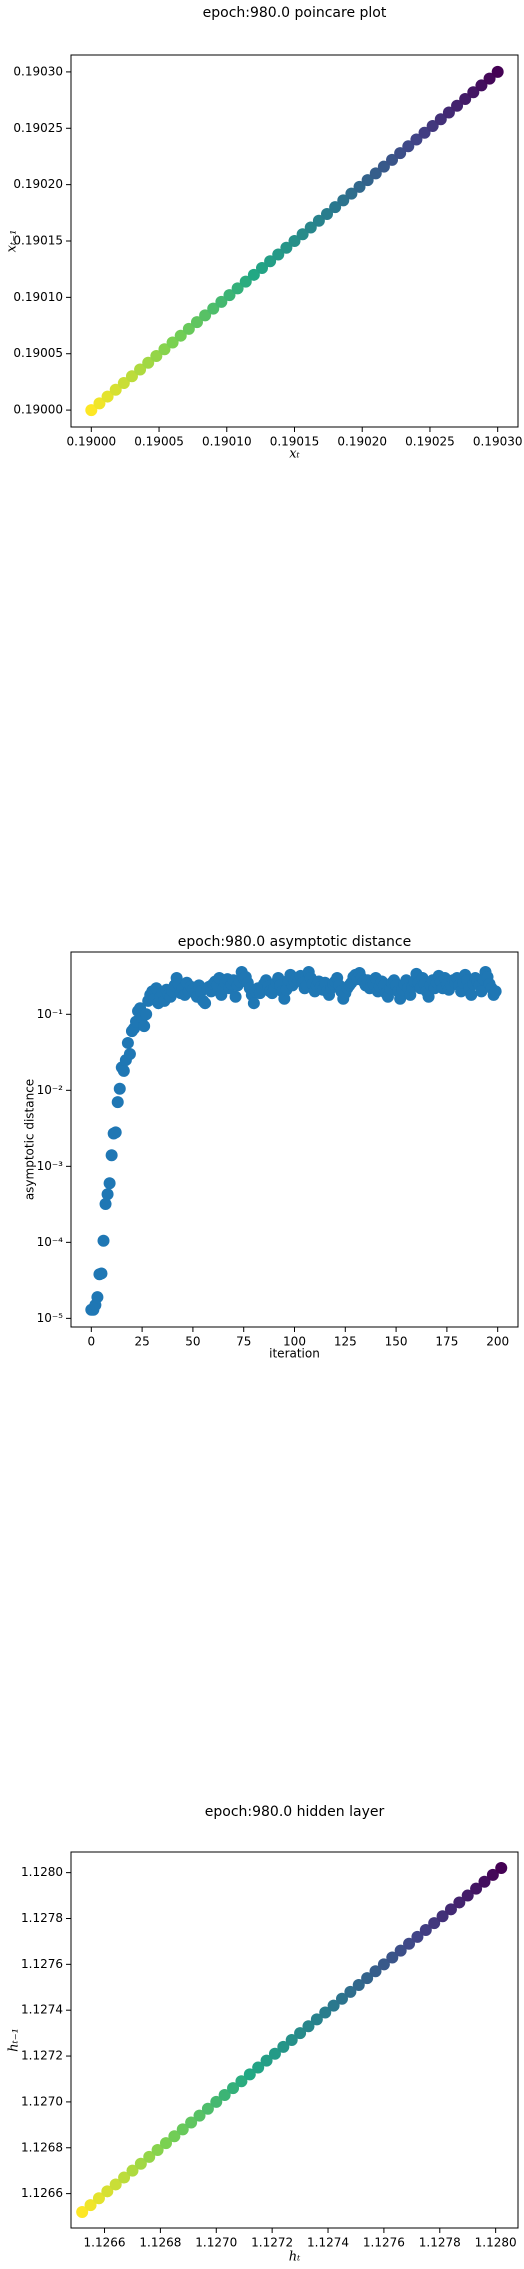 Image resolution: width=524 pixels, height=2269 pixels. Describe the element at coordinates (396, 1342) in the screenshot. I see `x-tick-label: 150` at that location.